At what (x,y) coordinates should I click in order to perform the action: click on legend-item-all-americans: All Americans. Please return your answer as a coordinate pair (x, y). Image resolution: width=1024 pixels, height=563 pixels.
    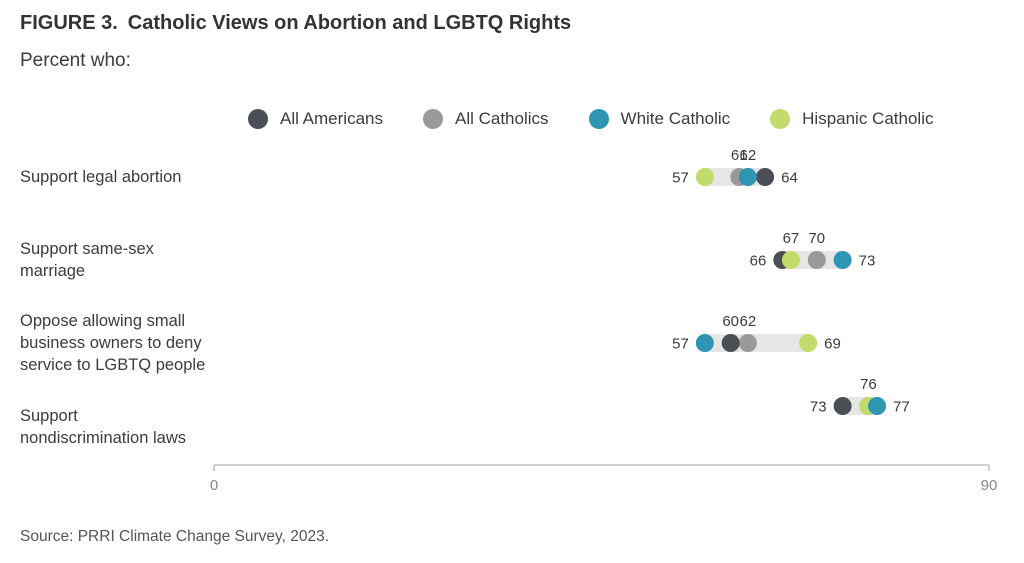
    Looking at the image, I should click on (315, 119).